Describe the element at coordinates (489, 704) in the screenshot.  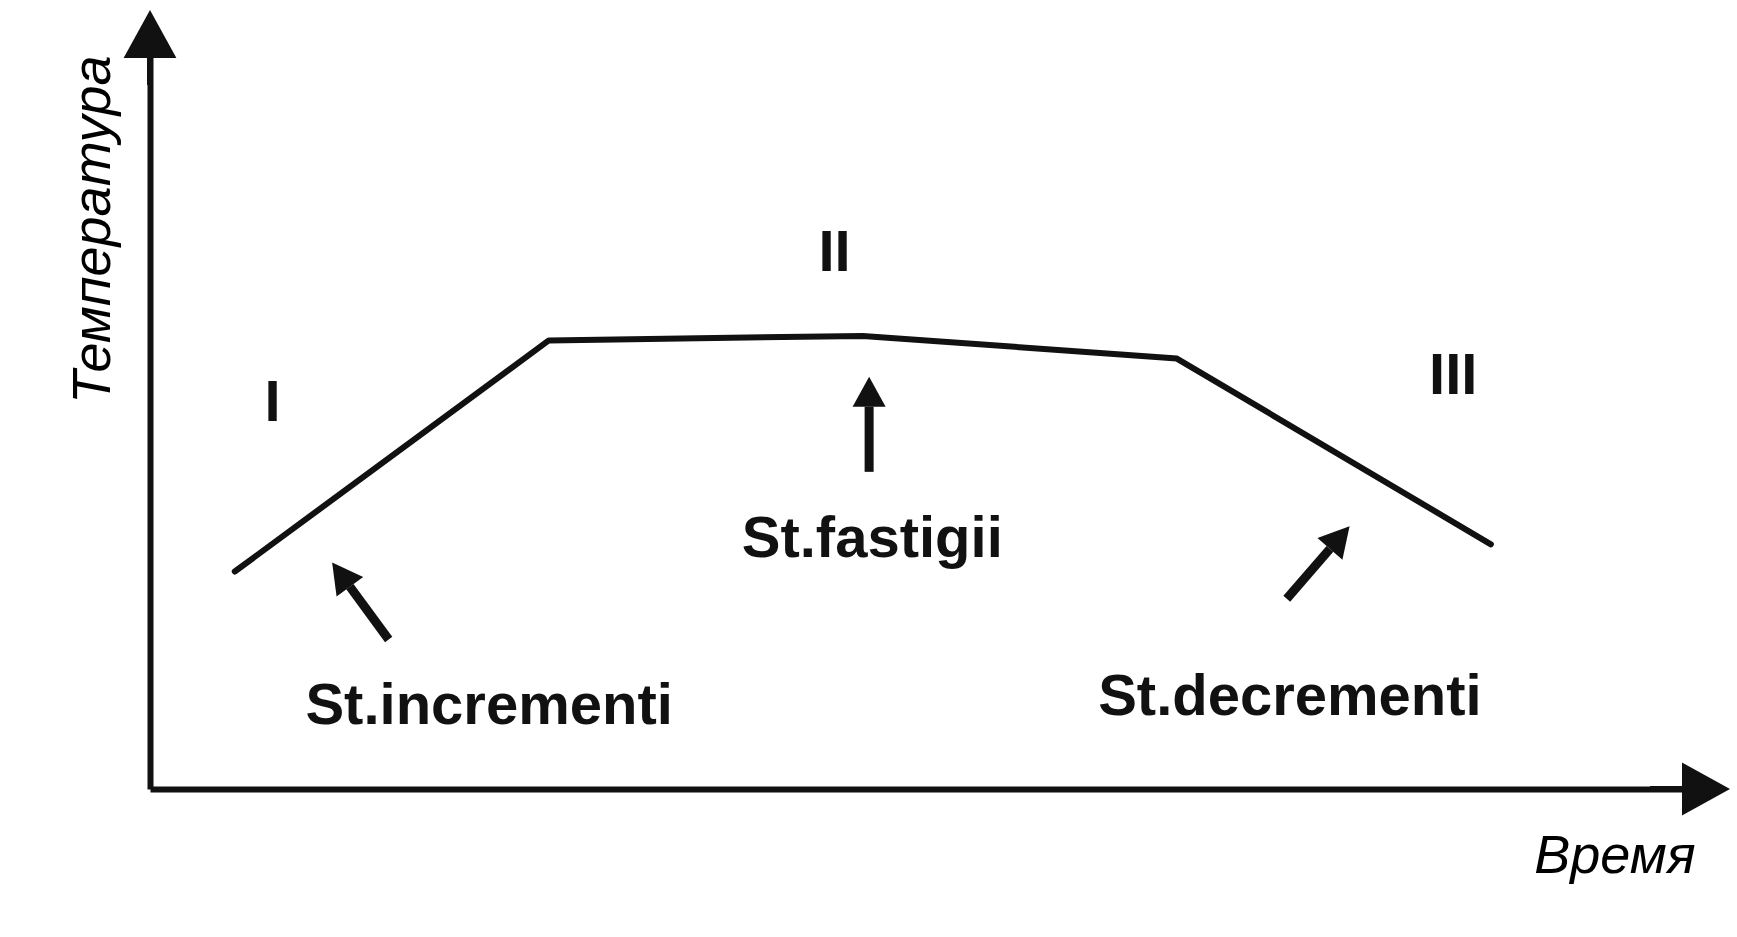
I see `annotation: St.incrementi` at that location.